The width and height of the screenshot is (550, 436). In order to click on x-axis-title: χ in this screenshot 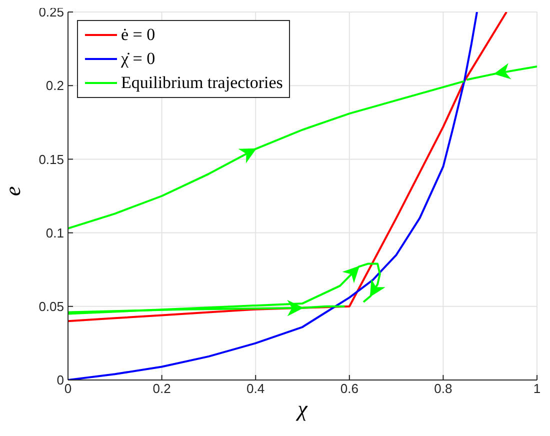, I will do `click(302, 408)`.